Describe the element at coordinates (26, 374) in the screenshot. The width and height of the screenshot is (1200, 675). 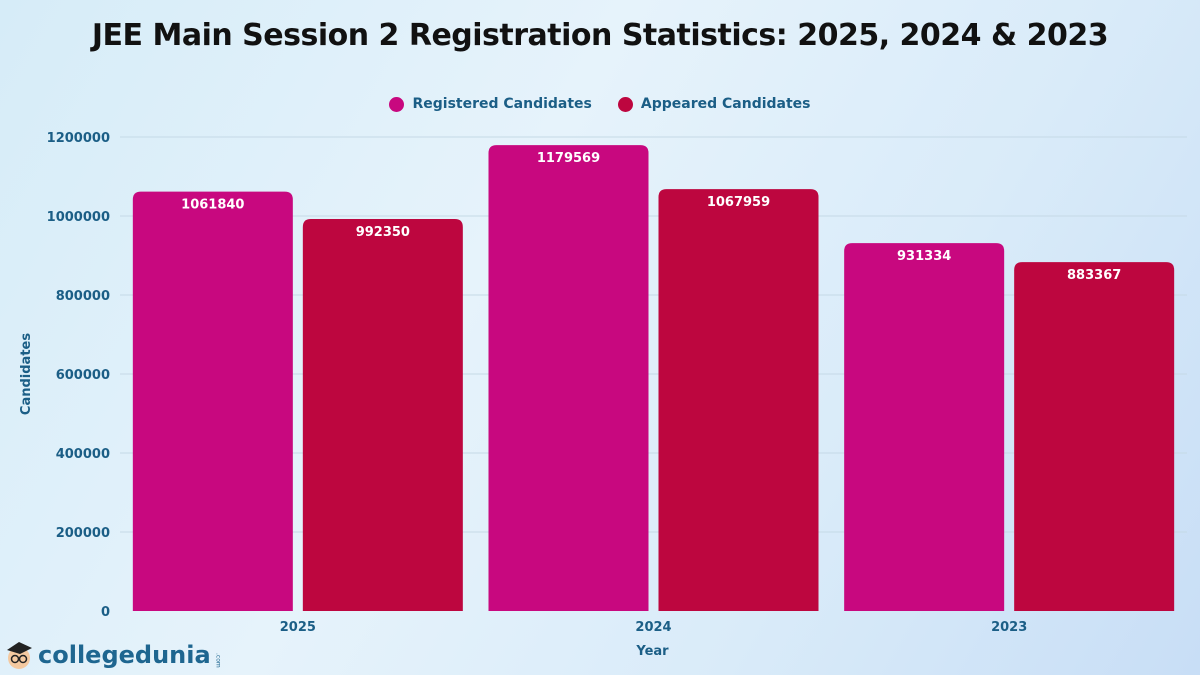
I see `y-axis-label: Candidates` at that location.